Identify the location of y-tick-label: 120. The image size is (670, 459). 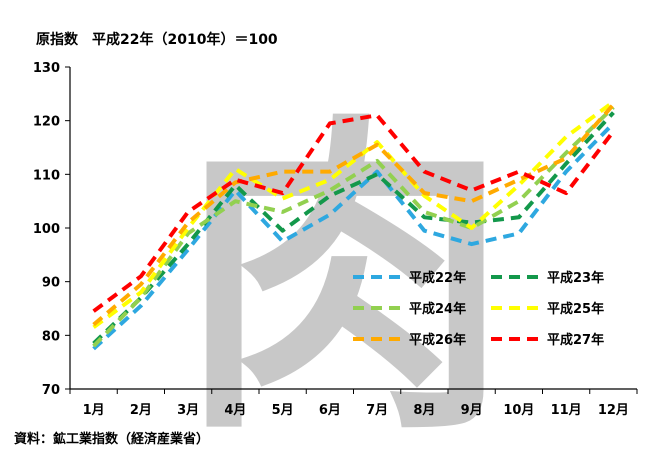
(46, 122).